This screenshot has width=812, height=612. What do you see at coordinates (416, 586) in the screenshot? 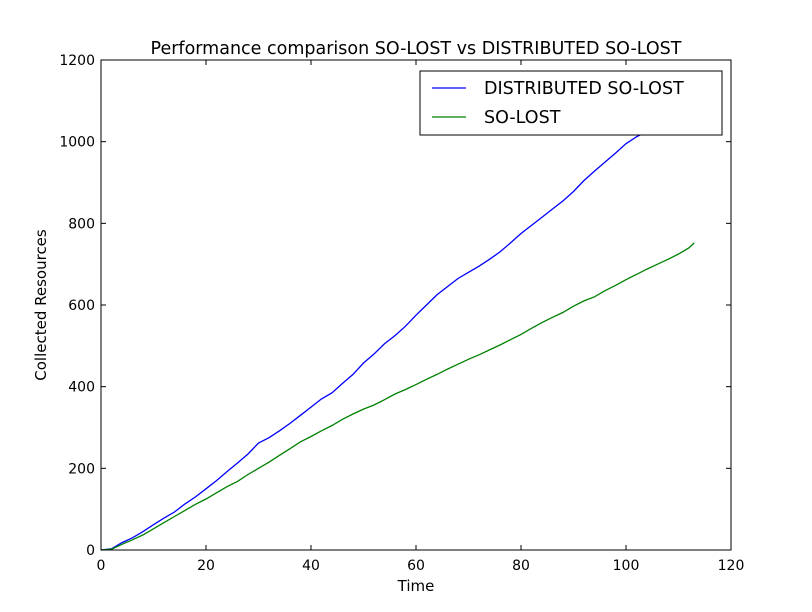
I see `x-axis-label: Time` at bounding box center [416, 586].